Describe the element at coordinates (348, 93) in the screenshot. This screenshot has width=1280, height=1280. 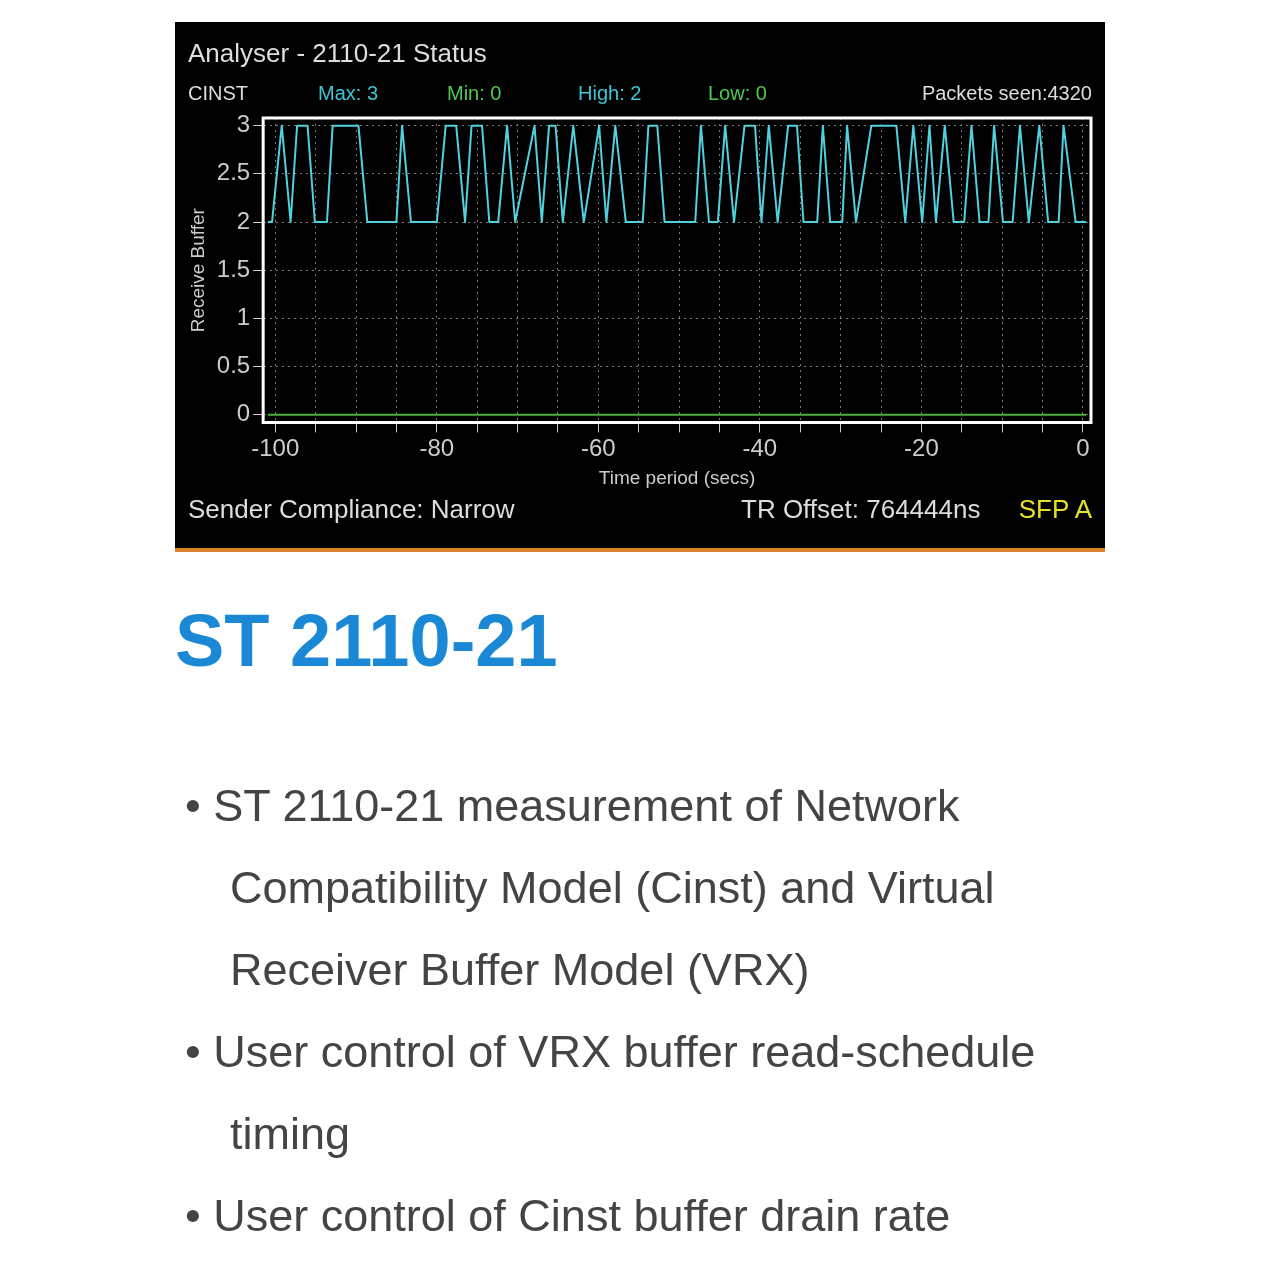
I see `text: Max: 3` at that location.